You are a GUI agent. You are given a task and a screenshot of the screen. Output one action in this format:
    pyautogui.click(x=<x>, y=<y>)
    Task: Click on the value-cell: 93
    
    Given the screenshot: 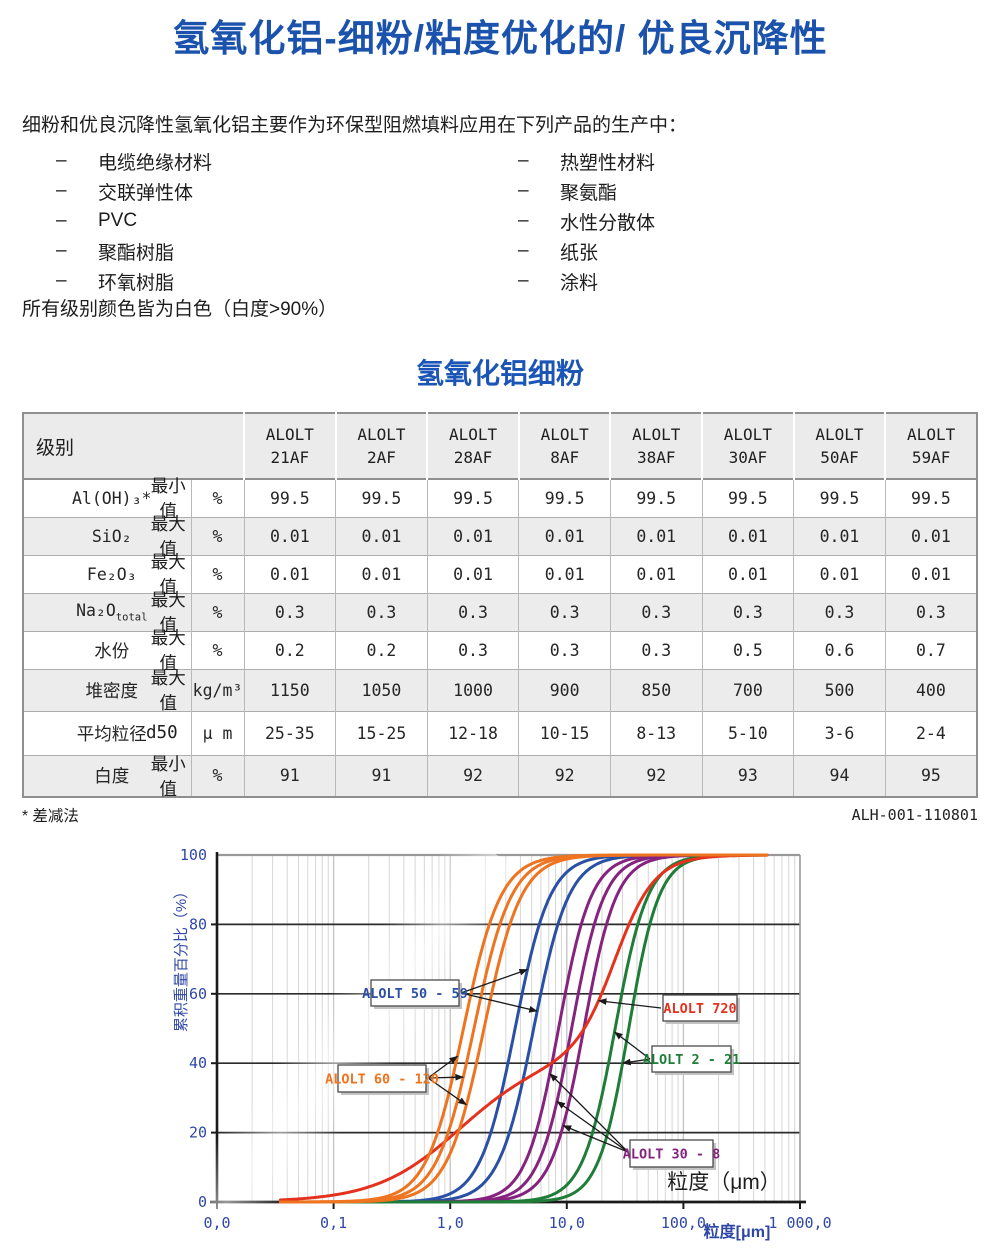 What is the action you would take?
    pyautogui.click(x=747, y=775)
    